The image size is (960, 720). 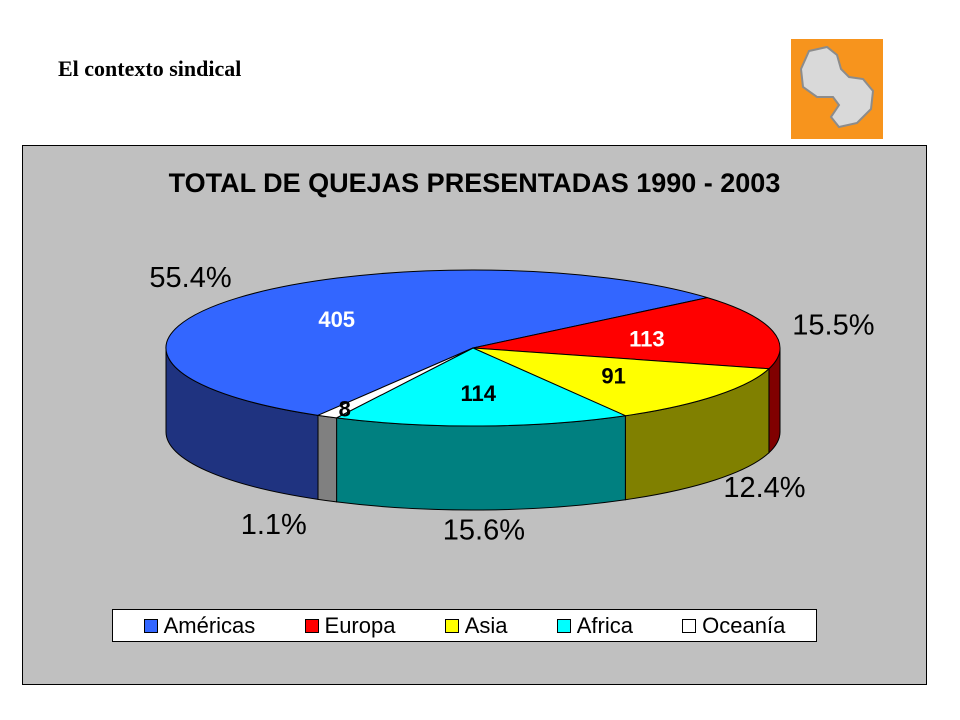 I want to click on legend-item-asia: Asia, so click(x=476, y=625).